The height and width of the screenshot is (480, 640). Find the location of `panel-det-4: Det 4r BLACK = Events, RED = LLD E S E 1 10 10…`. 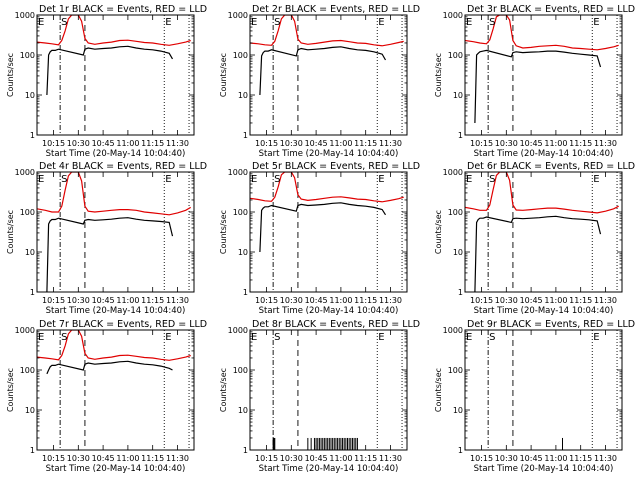

panel-det-4: Det 4r BLACK = Events, RED = LLD E S E 1 10 10… is located at coordinates (106, 238).